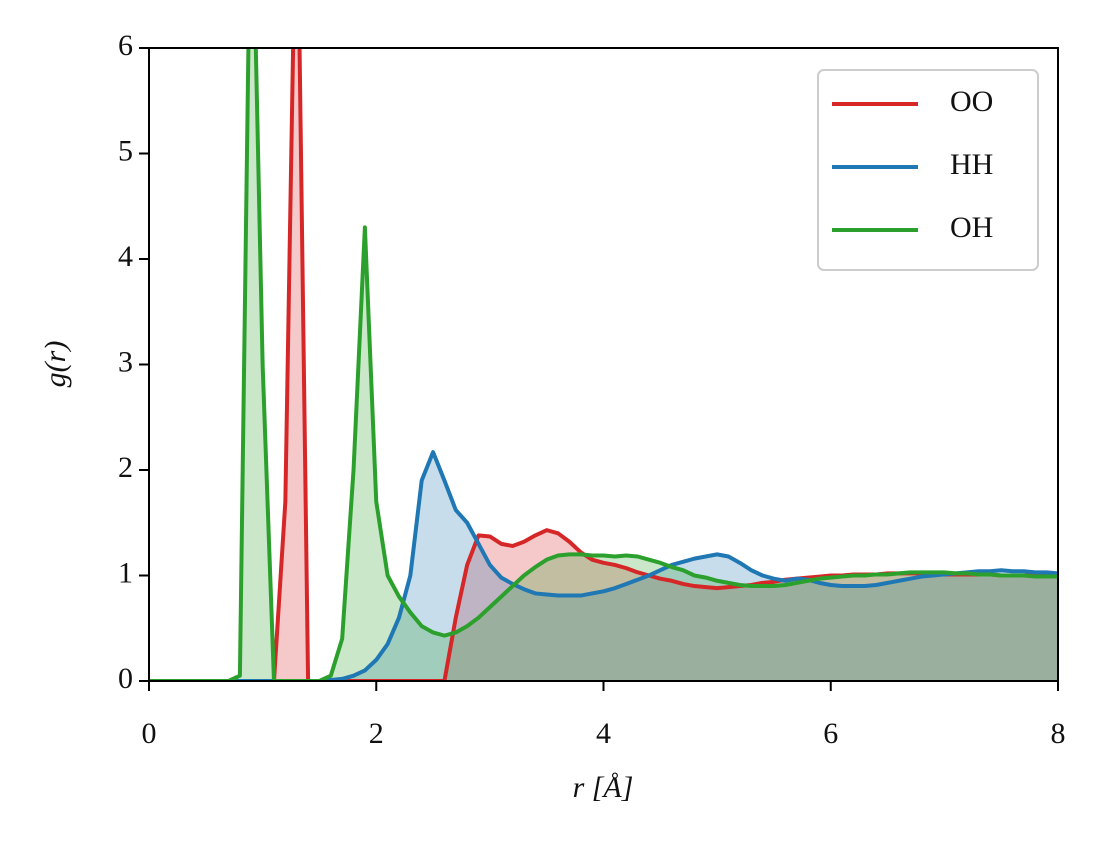 Image resolution: width=1103 pixels, height=855 pixels. Describe the element at coordinates (603, 733) in the screenshot. I see `x-tick-label: 4` at that location.